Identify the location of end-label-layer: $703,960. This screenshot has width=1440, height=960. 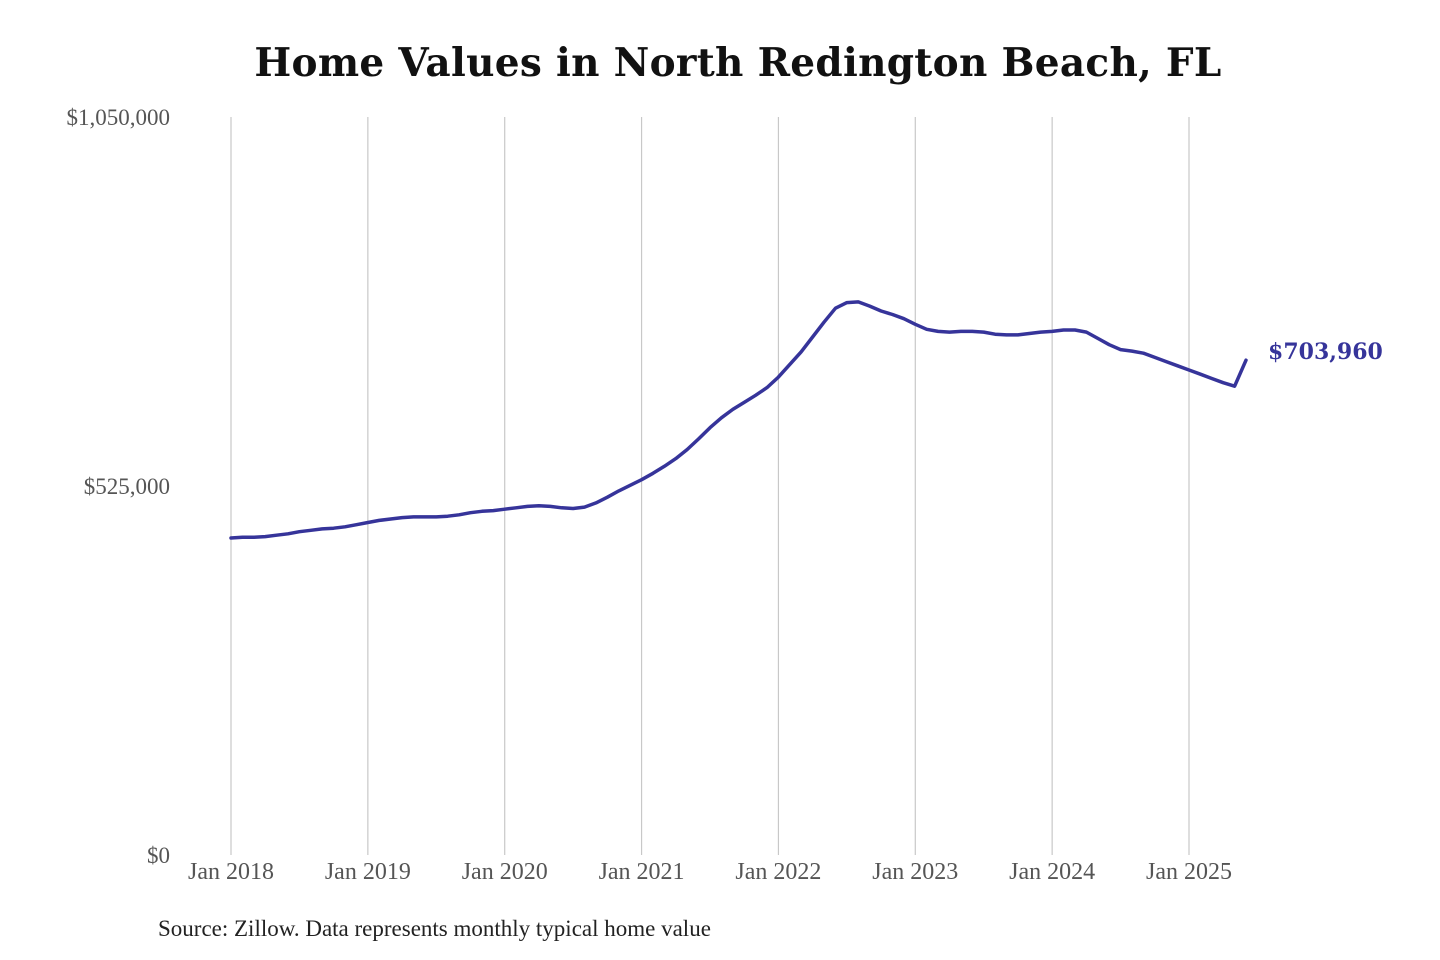
(1325, 352).